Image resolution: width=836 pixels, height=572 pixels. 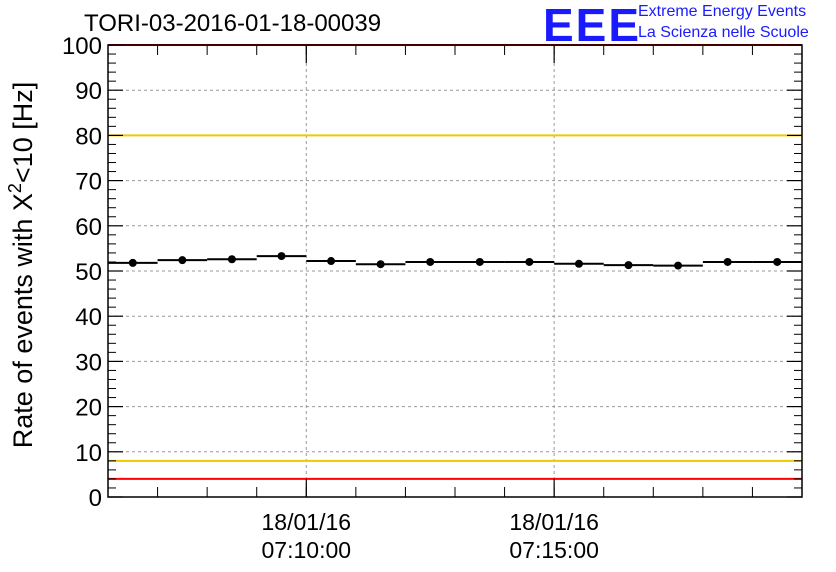 I want to click on x-tick-time: 07:10:00, so click(x=307, y=550).